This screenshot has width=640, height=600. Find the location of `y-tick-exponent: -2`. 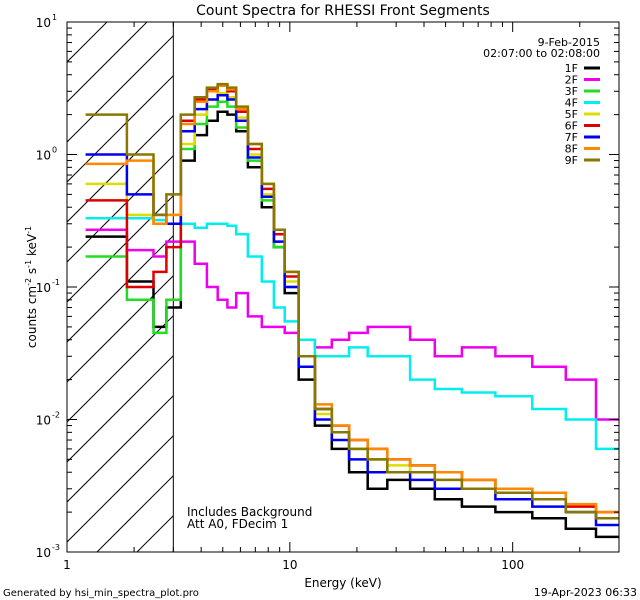

y-tick-exponent: -2 is located at coordinates (56, 415).